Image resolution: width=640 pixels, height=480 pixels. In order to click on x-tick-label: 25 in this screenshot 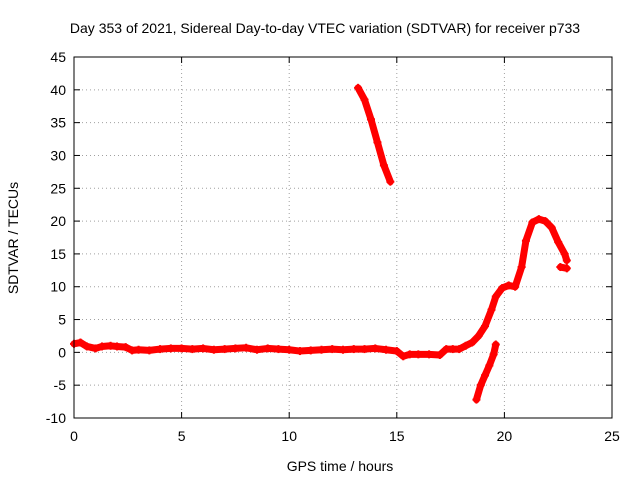, I will do `click(612, 436)`.